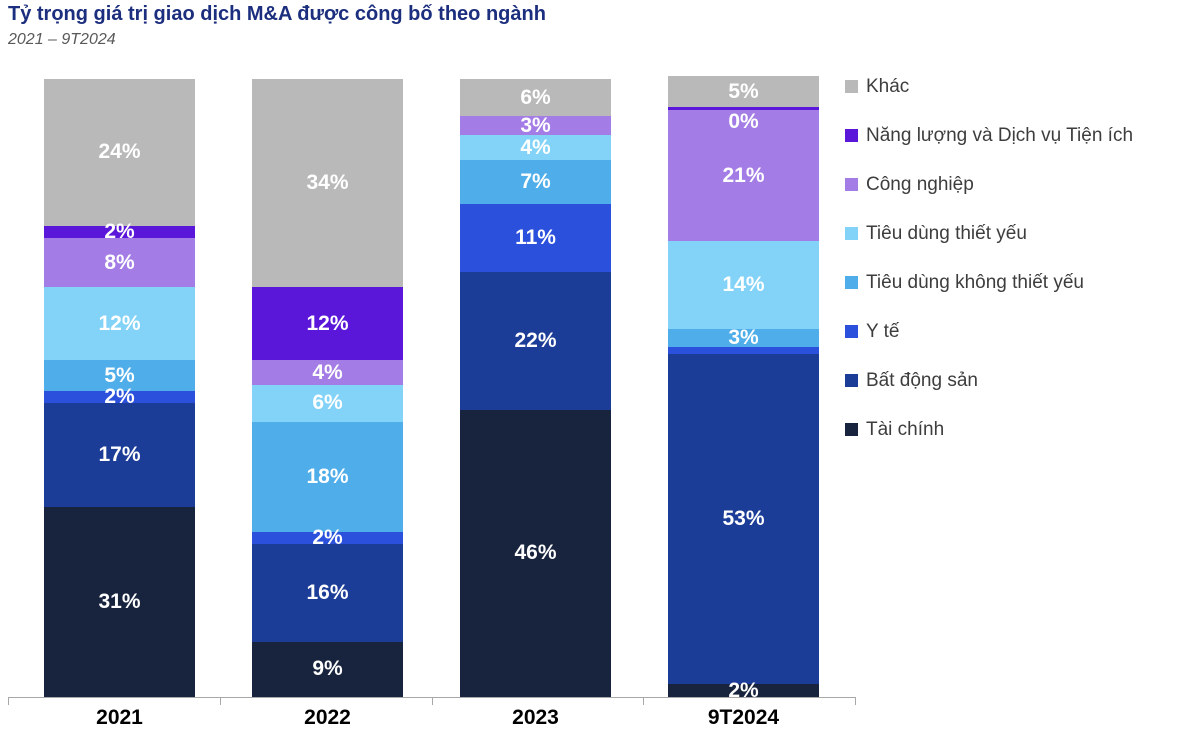  Describe the element at coordinates (535, 98) in the screenshot. I see `segment-khac-2023` at that location.